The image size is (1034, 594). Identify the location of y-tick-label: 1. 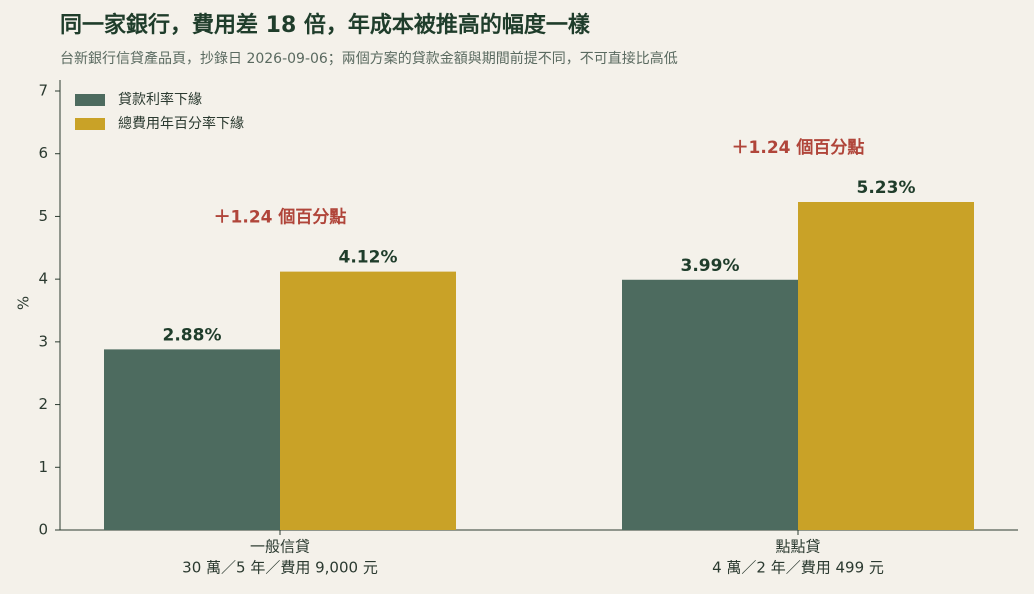
(43, 467).